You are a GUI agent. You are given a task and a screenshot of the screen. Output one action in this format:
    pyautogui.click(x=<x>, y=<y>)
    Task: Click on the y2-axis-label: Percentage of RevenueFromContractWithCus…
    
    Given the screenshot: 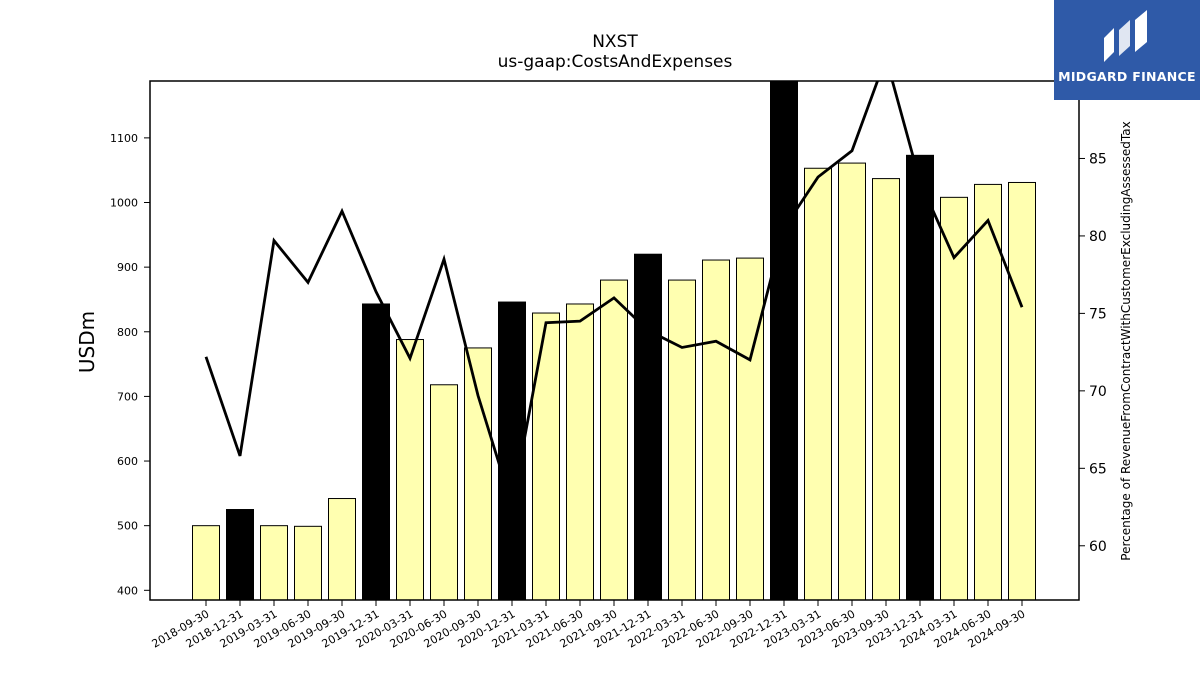 What is the action you would take?
    pyautogui.click(x=1126, y=341)
    